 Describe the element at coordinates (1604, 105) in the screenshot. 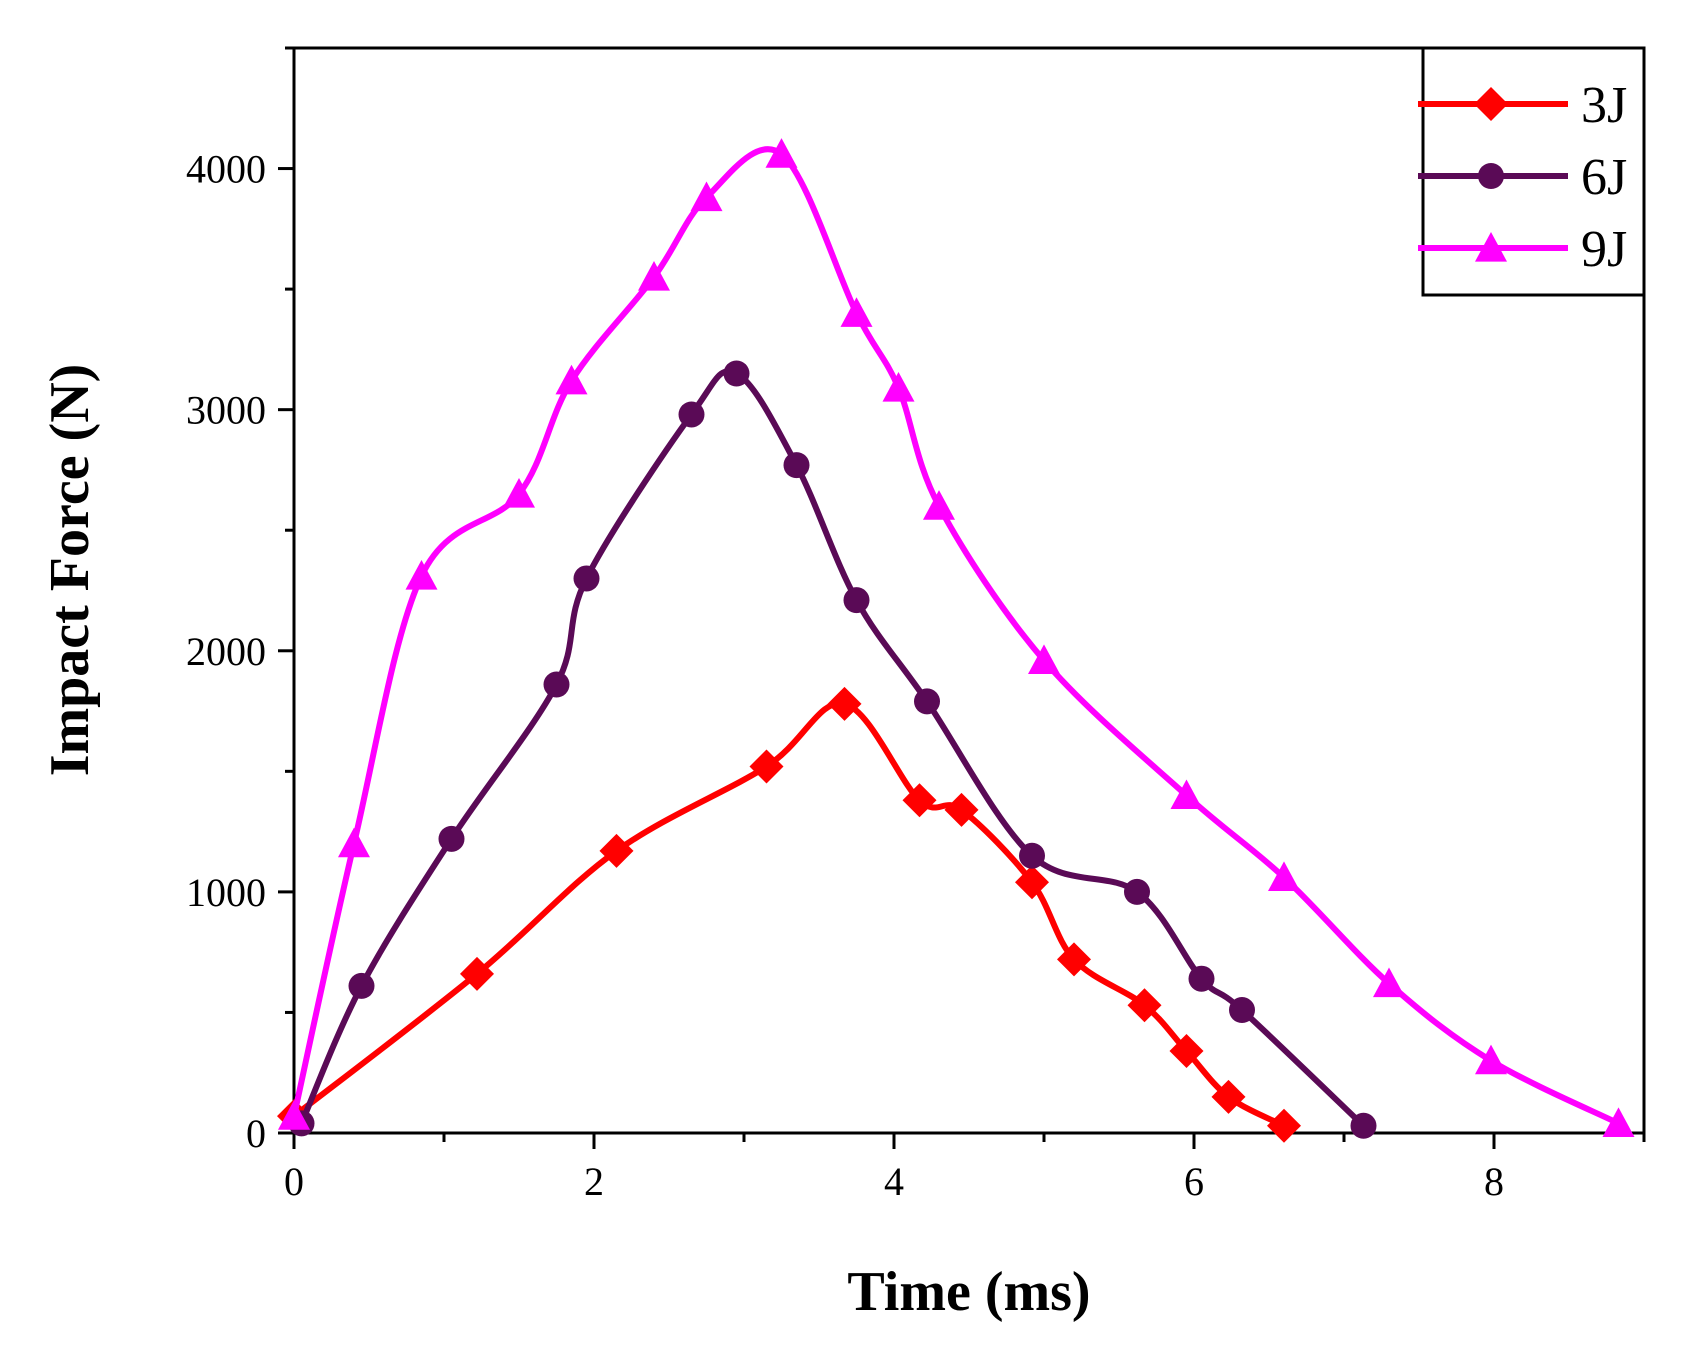

I see `legend-label-3J: 3J` at that location.